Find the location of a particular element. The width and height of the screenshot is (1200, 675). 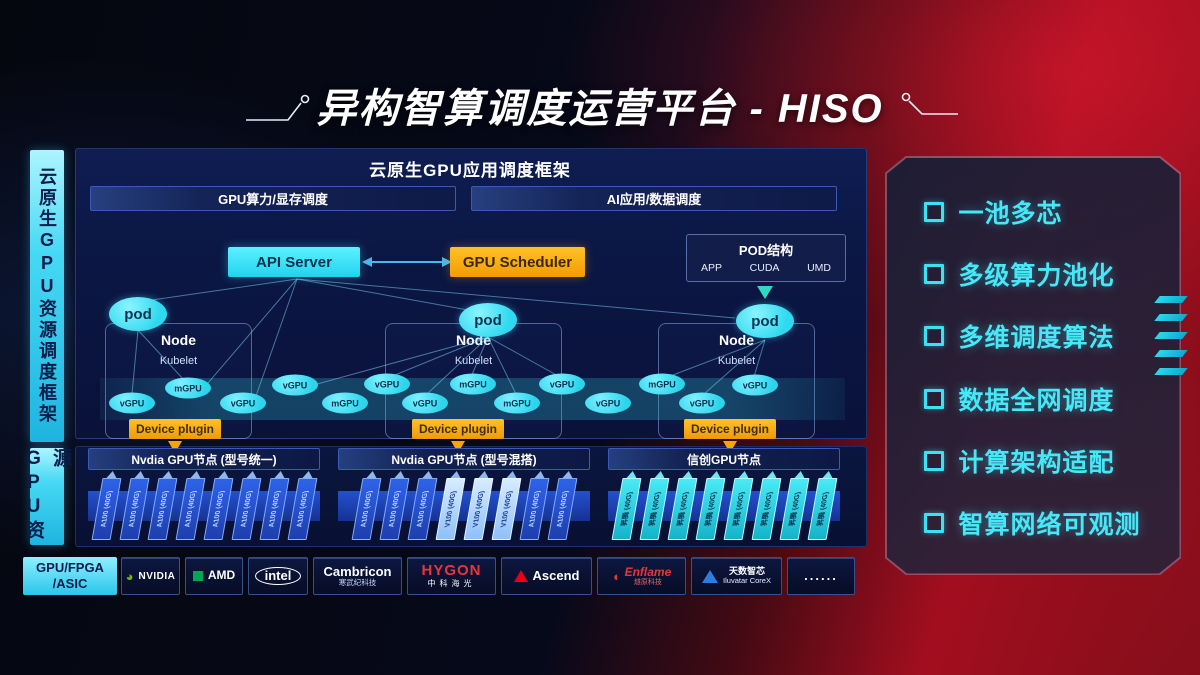

vendor-text: 天数智芯 Iluvatar CoreX is located at coordinates (747, 575).